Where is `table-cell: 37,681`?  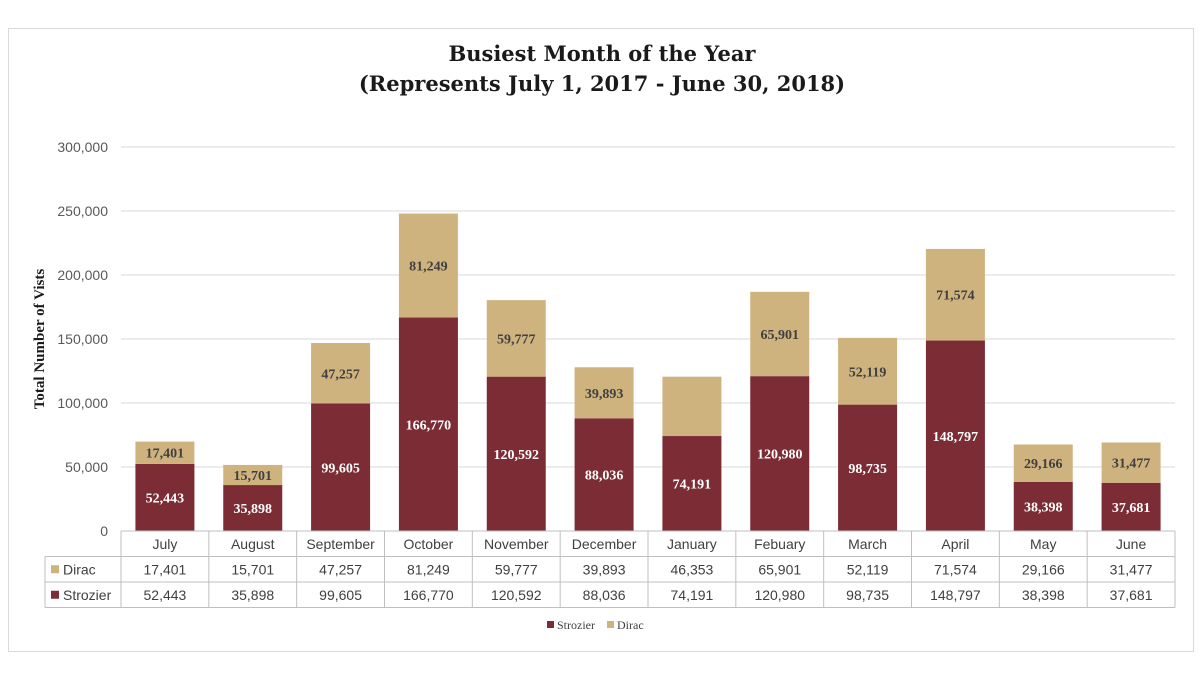
table-cell: 37,681 is located at coordinates (1131, 595).